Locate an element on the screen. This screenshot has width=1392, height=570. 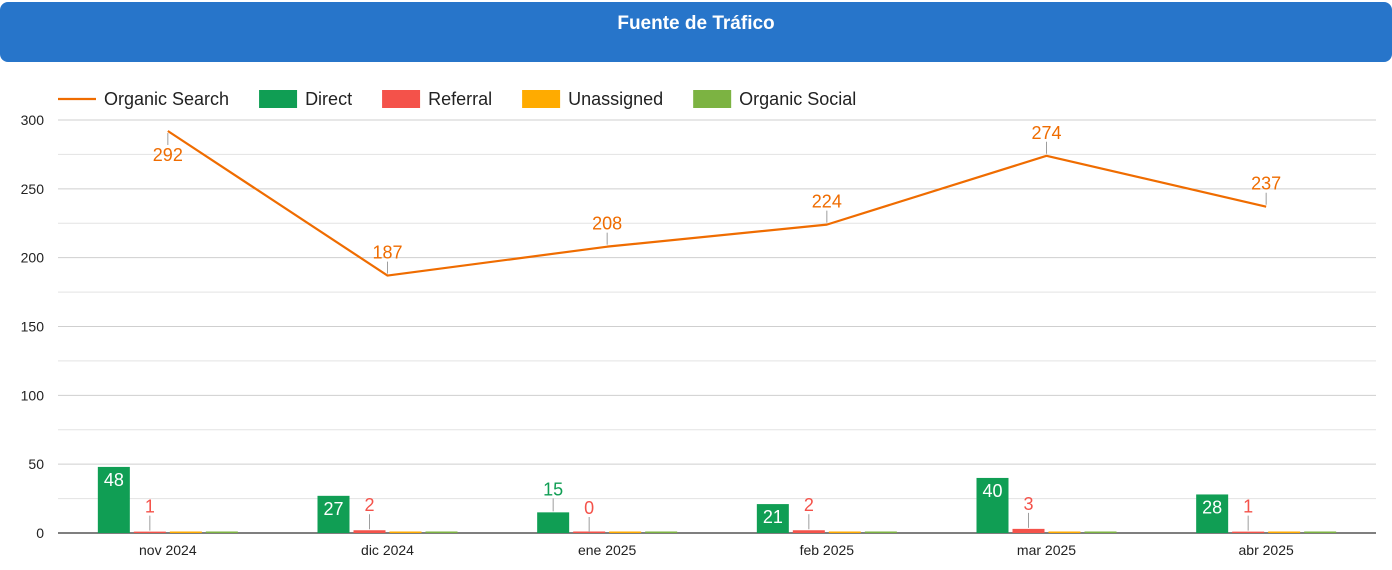
legend-label: Organic Social is located at coordinates (797, 99).